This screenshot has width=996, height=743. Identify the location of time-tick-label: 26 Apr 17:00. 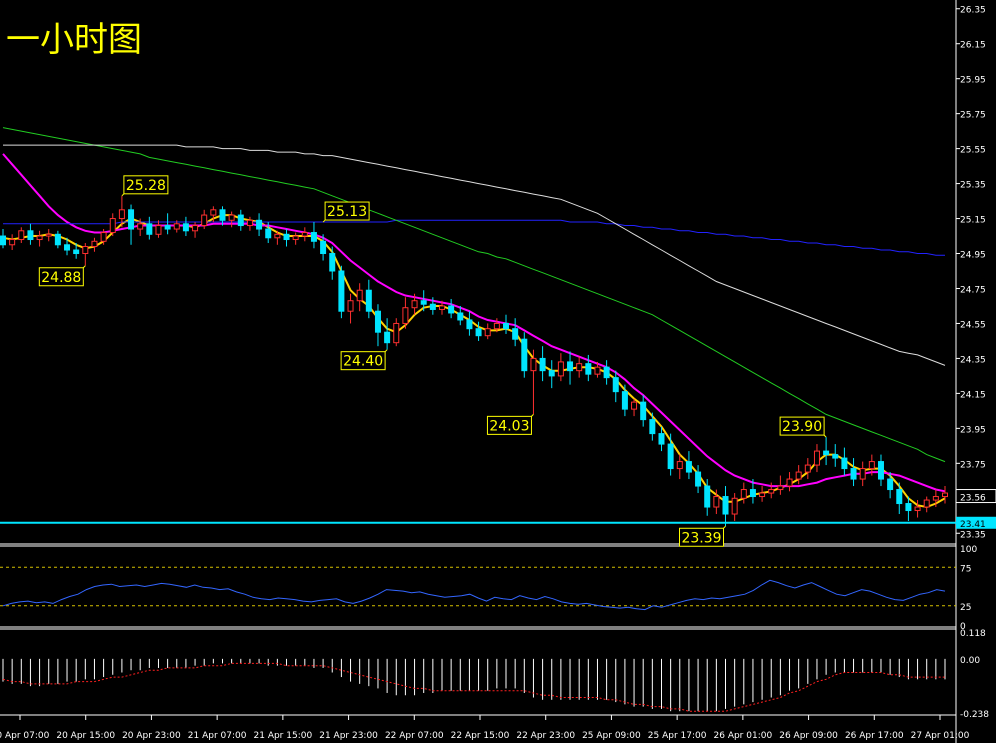
(874, 736).